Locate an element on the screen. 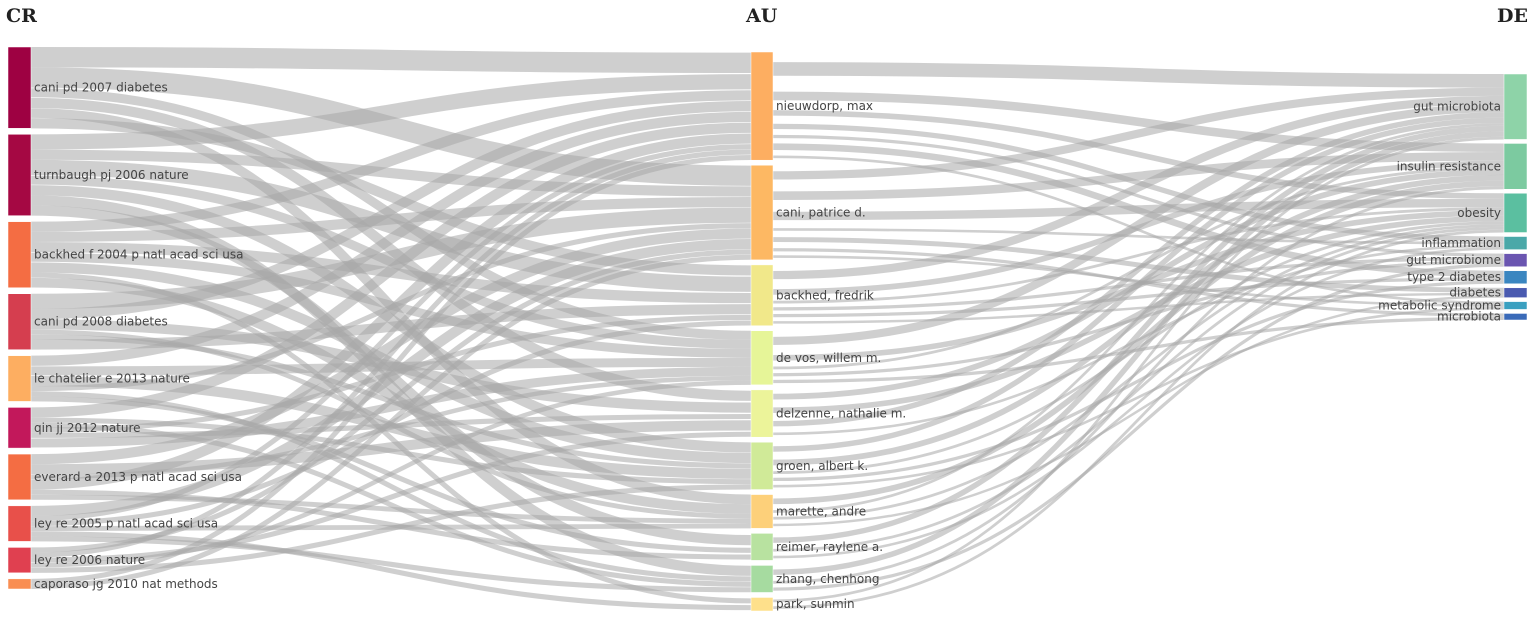  au-node: backhed, fredrik is located at coordinates (812, 295).